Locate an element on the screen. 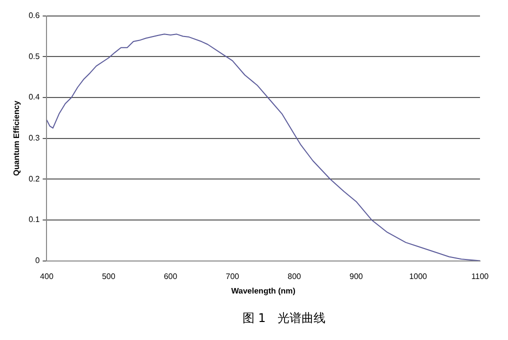 Image resolution: width=508 pixels, height=340 pixels. x-tick-label: 1100 is located at coordinates (480, 276).